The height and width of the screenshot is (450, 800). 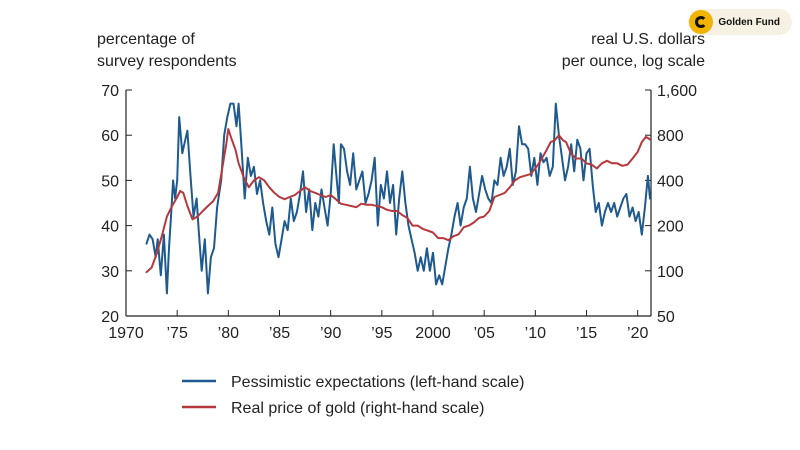 What do you see at coordinates (637, 333) in the screenshot?
I see `x-tick-label: ’20` at bounding box center [637, 333].